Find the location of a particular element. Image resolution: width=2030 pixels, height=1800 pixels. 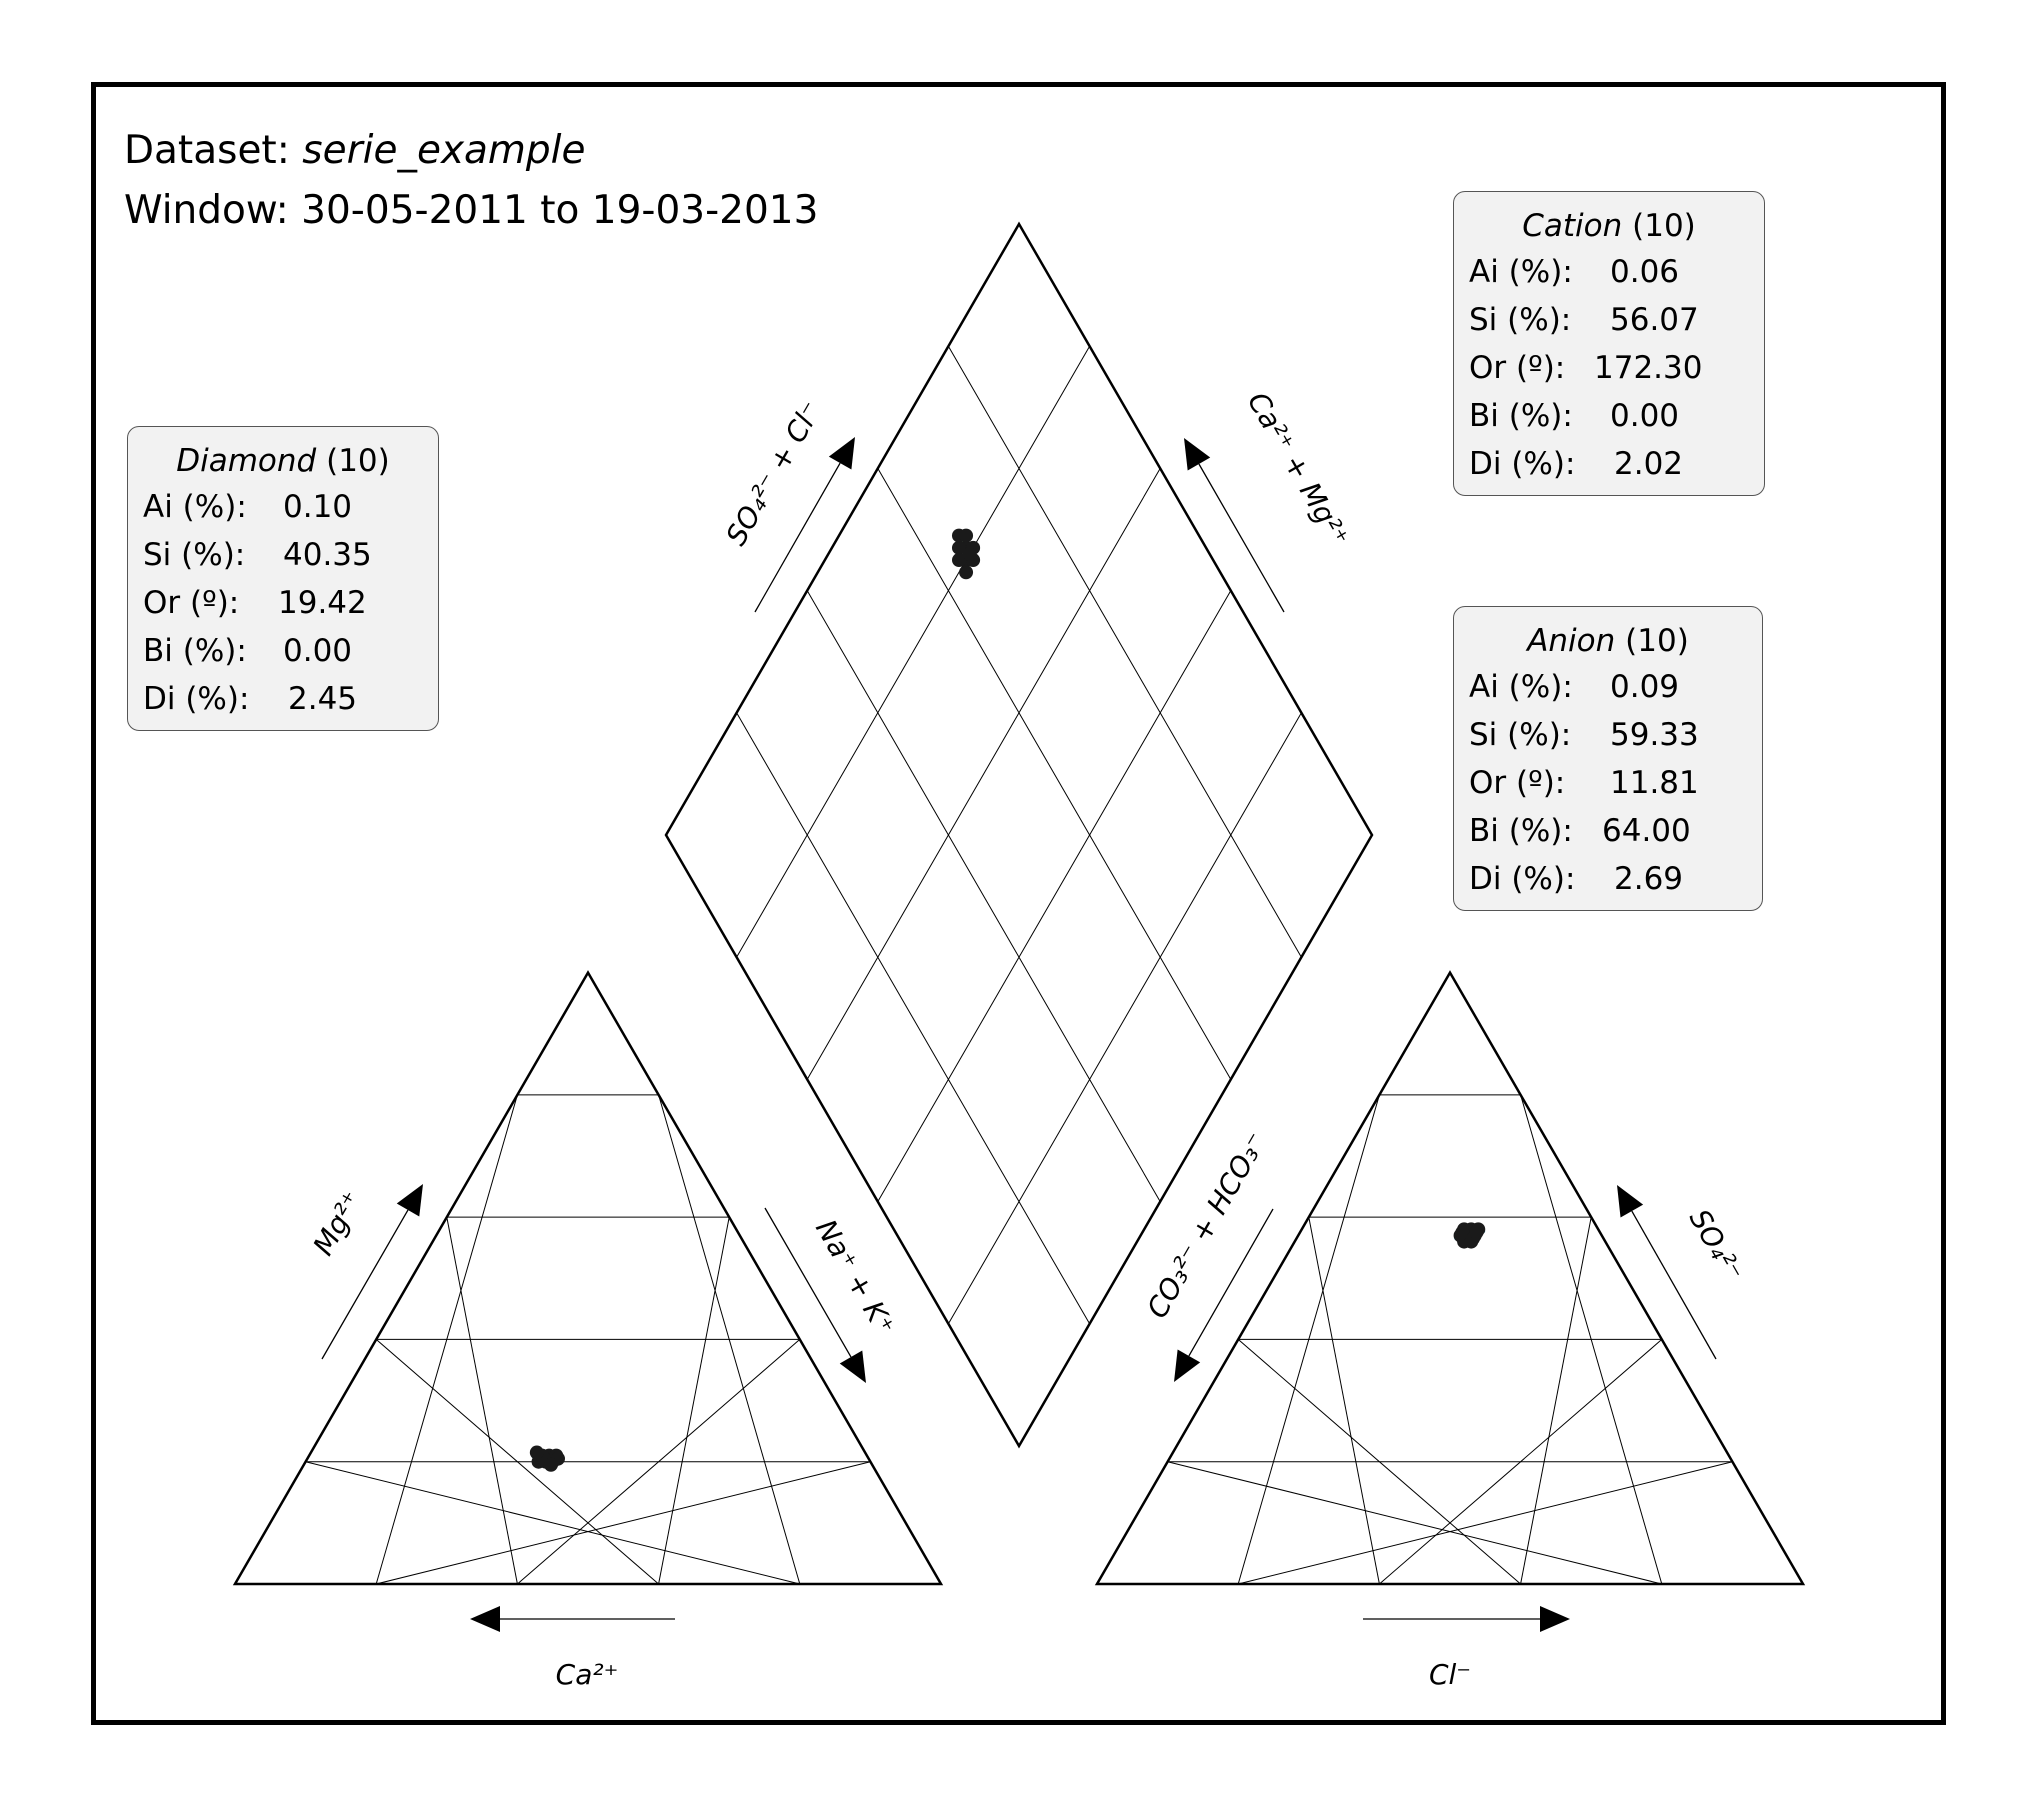

dataset-title: Dataset: serie_example is located at coordinates (355, 150).